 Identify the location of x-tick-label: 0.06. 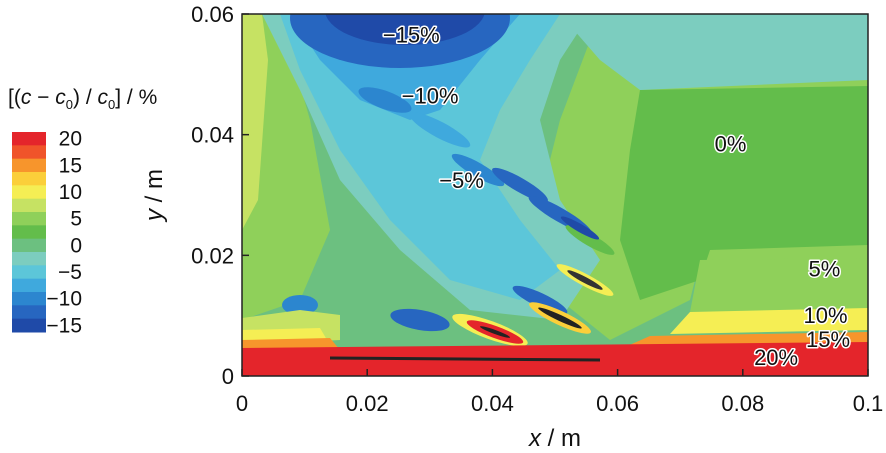
(617, 403).